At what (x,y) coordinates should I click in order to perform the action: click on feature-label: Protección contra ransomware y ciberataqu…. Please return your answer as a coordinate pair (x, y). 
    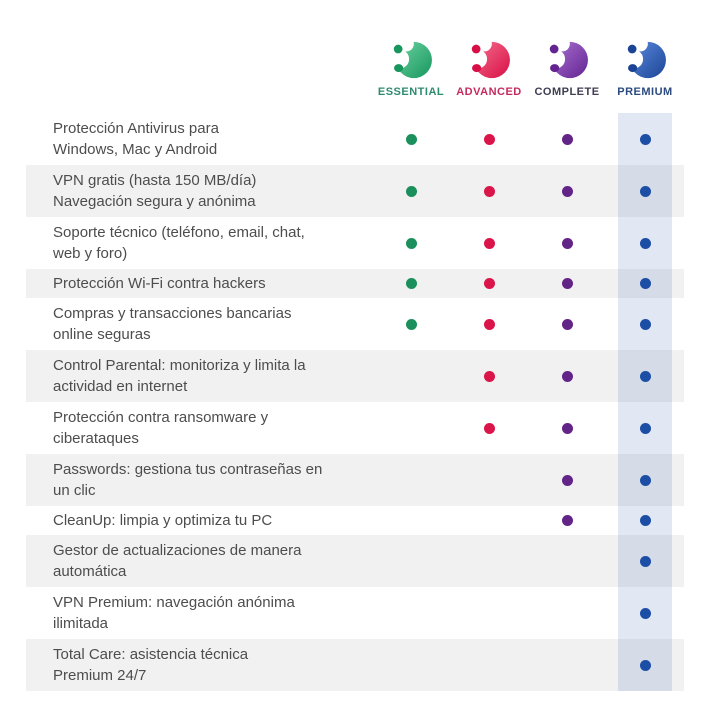
    Looking at the image, I should click on (199, 428).